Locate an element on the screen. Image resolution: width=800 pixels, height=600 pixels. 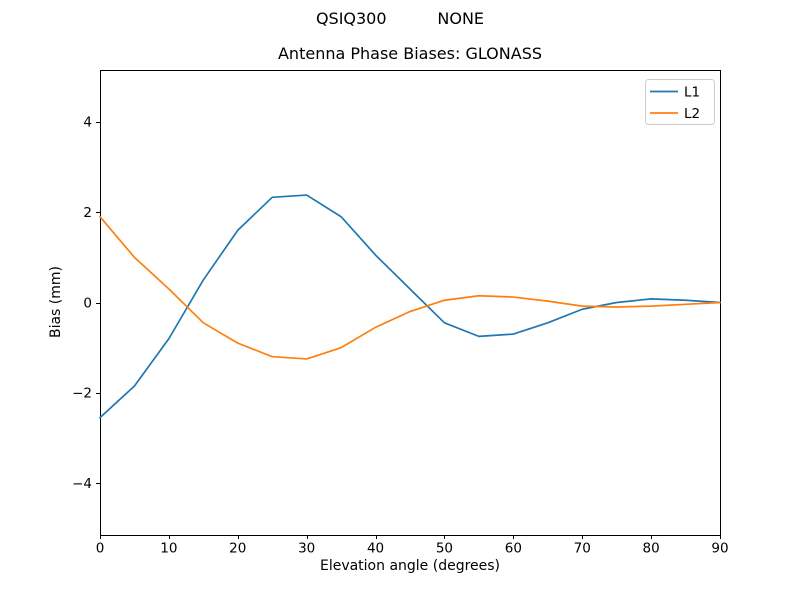
x-tick-label: 50 is located at coordinates (444, 549).